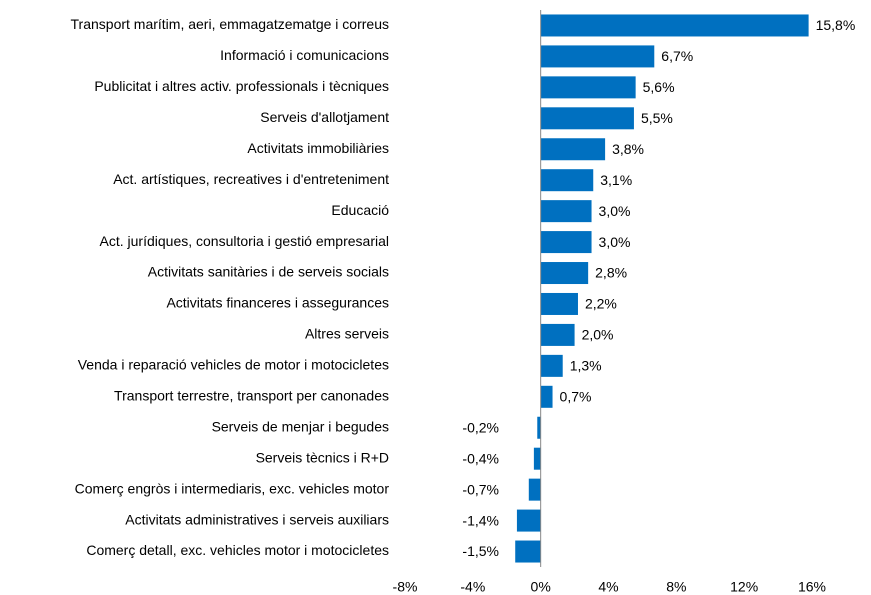  I want to click on x-tick-label: 8%, so click(676, 587).